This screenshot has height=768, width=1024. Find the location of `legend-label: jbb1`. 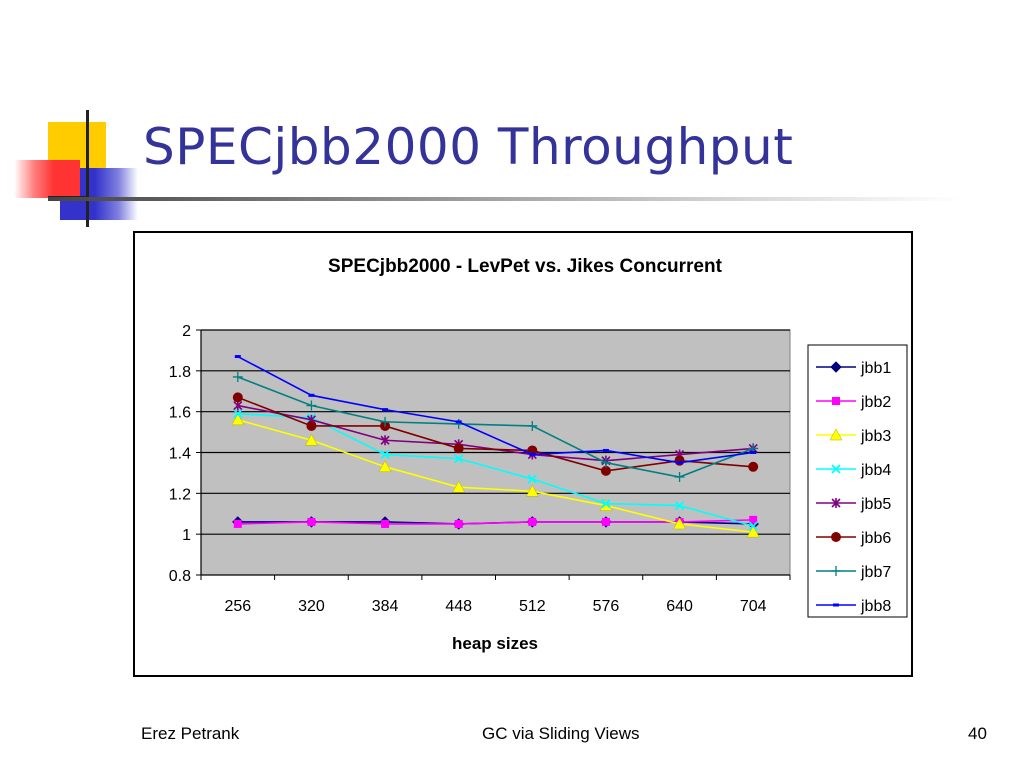

legend-label: jbb1 is located at coordinates (875, 368).